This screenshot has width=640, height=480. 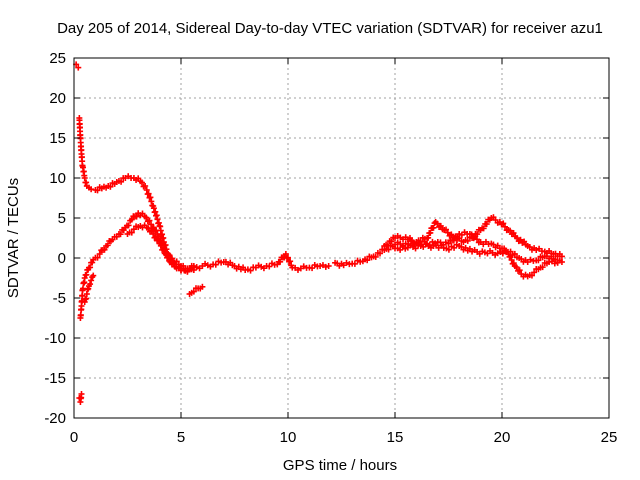 I want to click on y-tick-label: 10, so click(x=57, y=178).